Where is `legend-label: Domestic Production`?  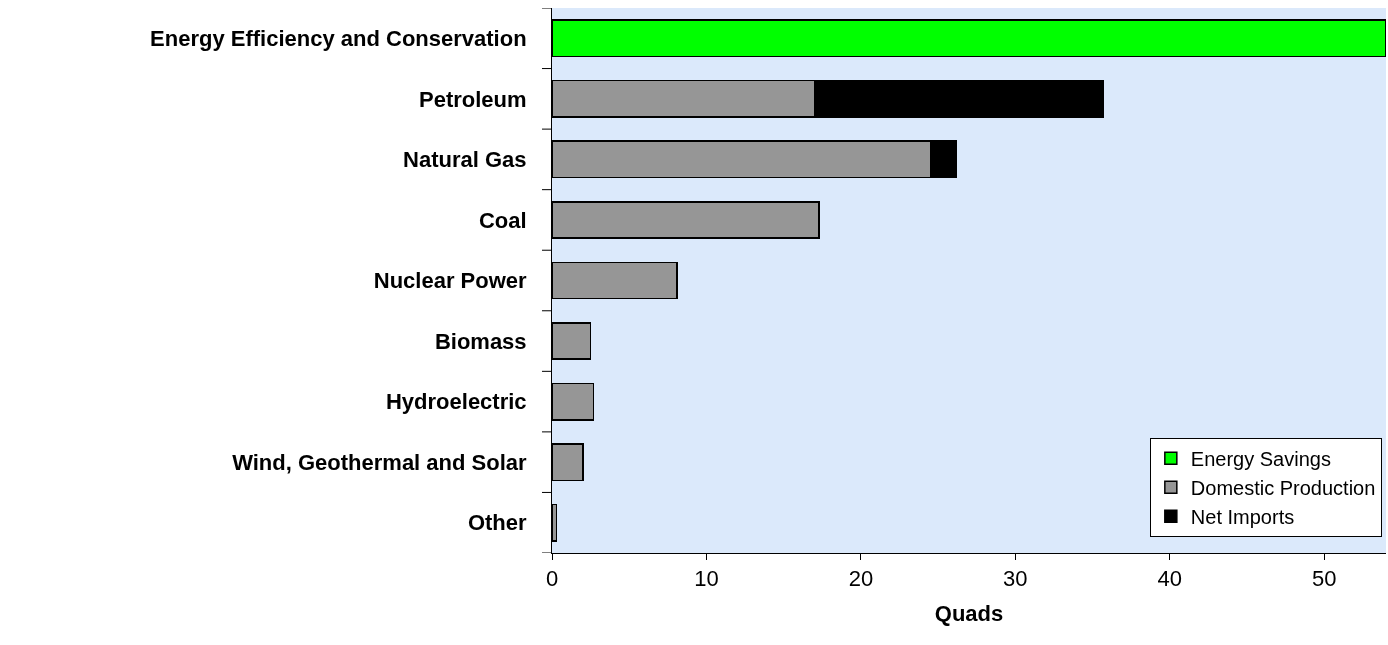
legend-label: Domestic Production is located at coordinates (1283, 487).